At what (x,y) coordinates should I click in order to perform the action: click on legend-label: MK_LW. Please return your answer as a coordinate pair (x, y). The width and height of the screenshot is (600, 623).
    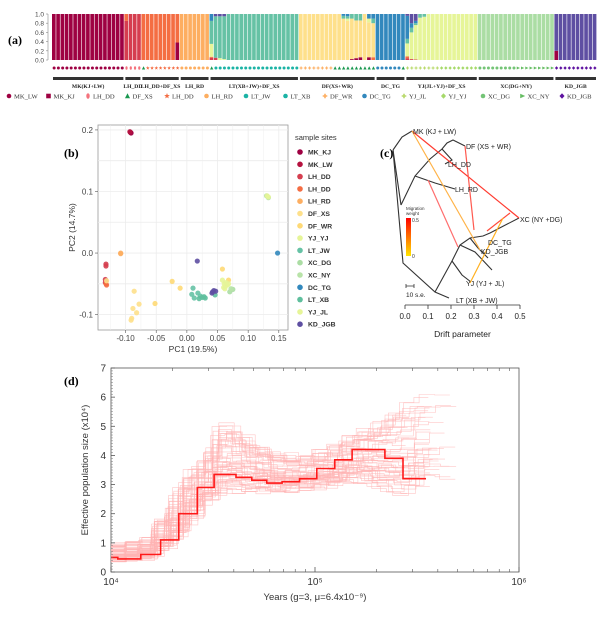
    Looking at the image, I should click on (26, 97).